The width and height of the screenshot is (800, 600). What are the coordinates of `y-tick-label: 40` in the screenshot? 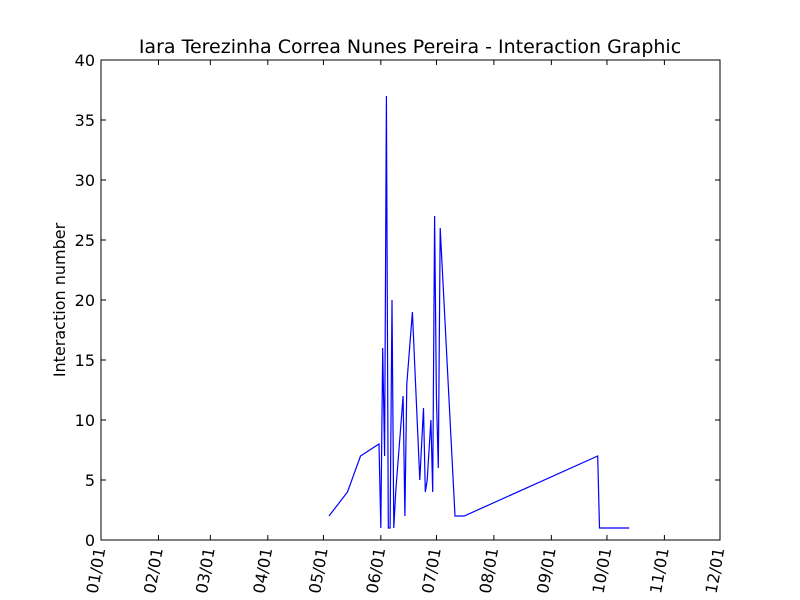 It's located at (85, 60).